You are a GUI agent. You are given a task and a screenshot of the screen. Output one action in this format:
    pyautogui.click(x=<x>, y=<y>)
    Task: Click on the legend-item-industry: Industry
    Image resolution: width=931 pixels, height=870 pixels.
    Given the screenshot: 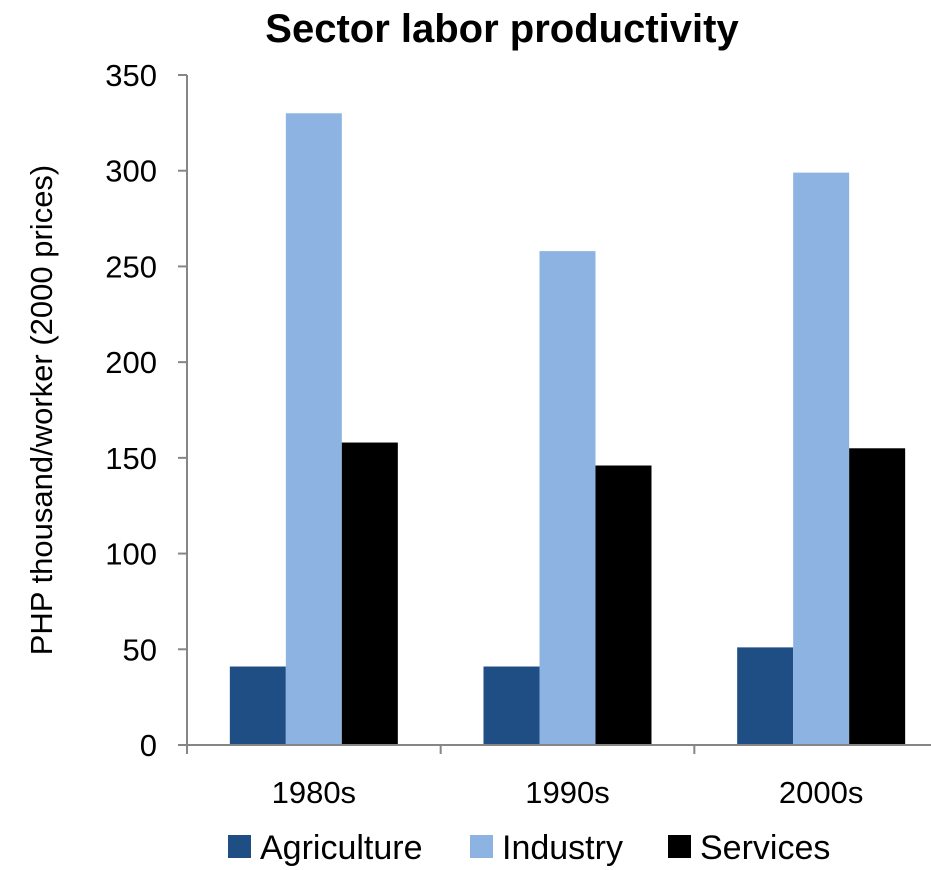 What is the action you would take?
    pyautogui.click(x=546, y=848)
    